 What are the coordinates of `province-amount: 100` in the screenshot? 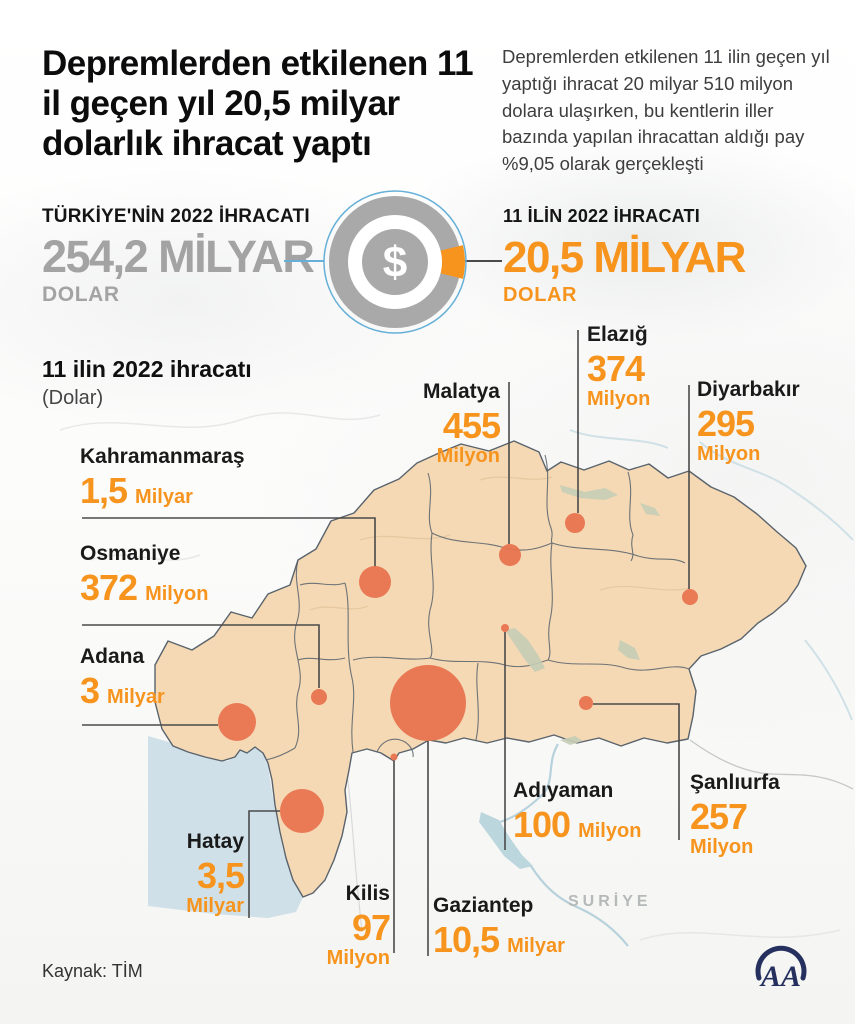 It's located at (542, 824).